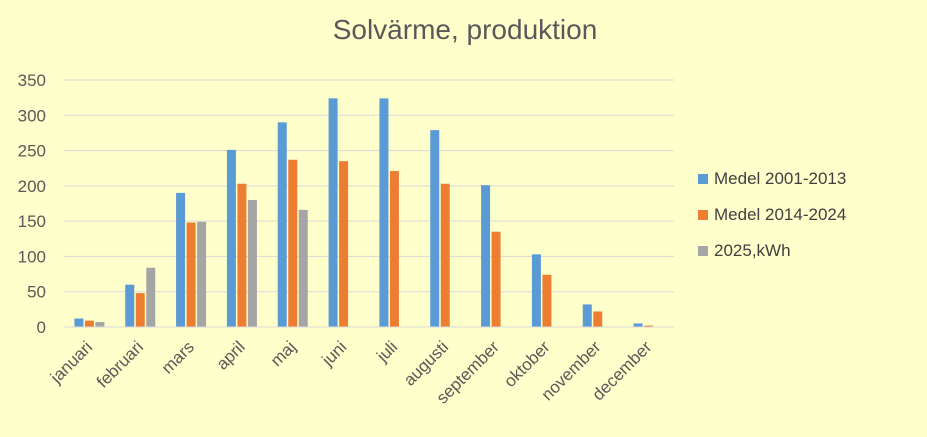  Describe the element at coordinates (465, 29) in the screenshot. I see `chart-title: Solvärme, produktion` at that location.